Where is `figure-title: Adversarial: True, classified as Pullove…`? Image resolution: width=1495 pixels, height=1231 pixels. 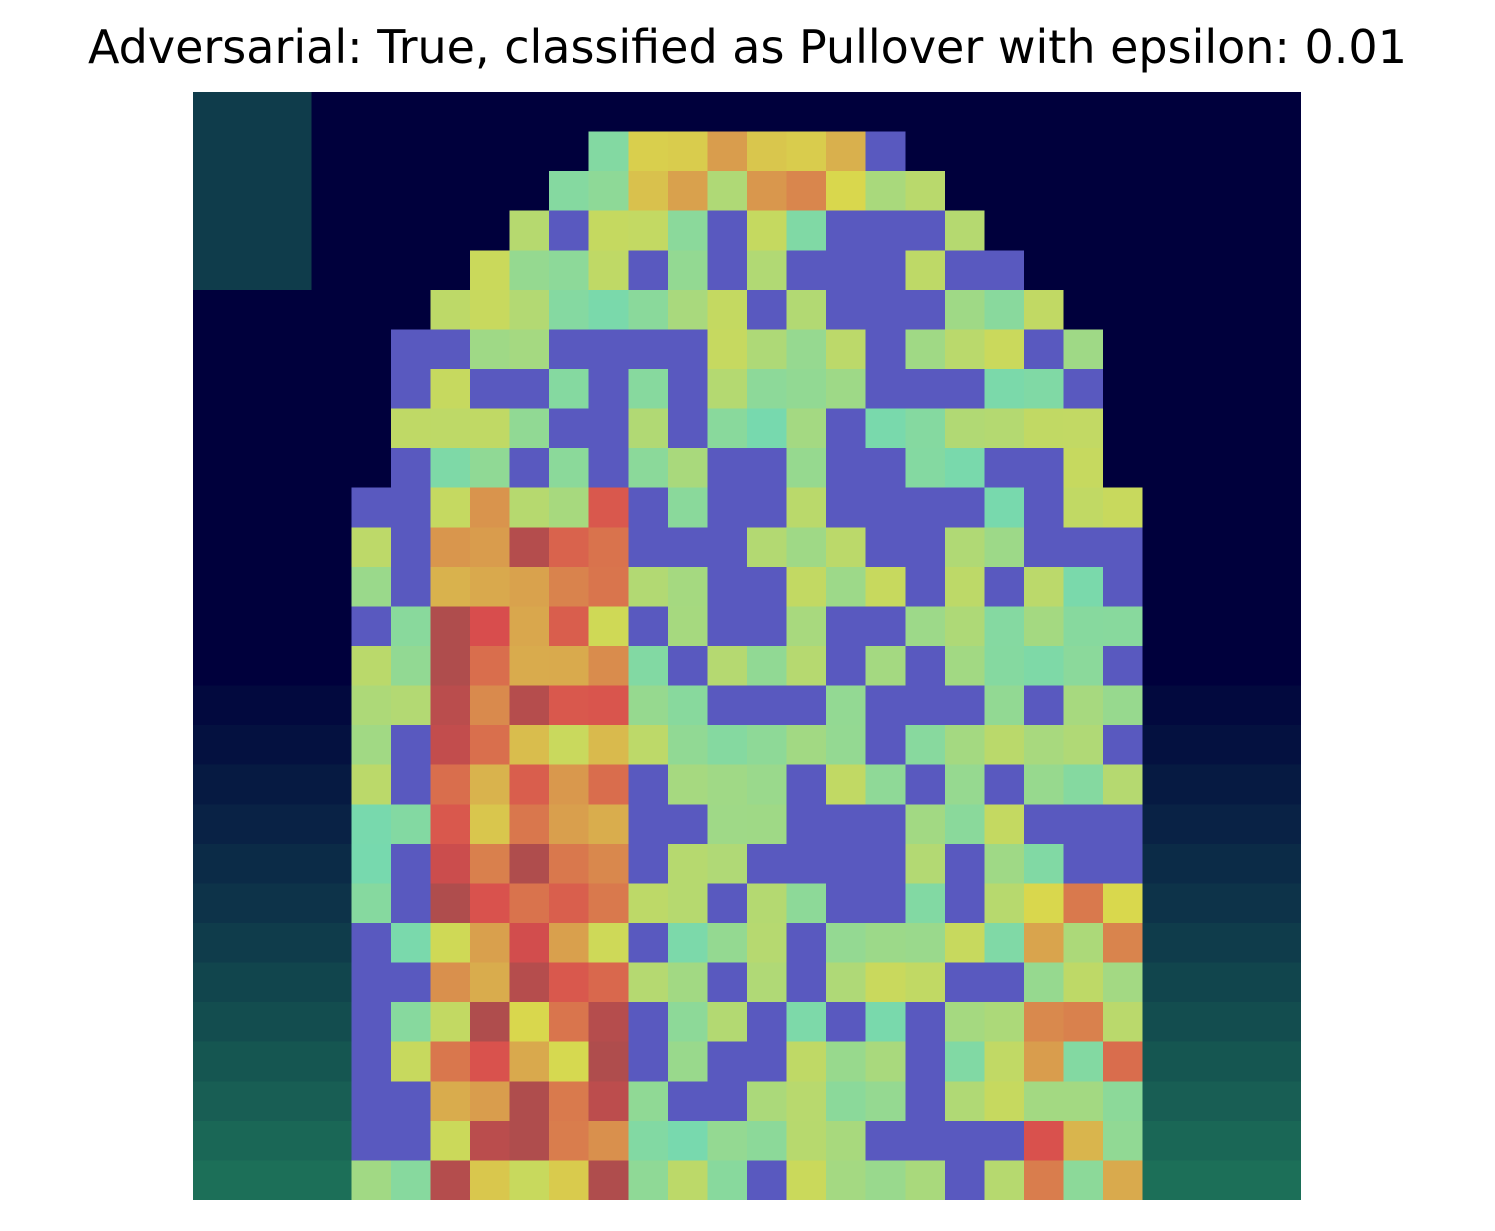 figure-title: Adversarial: True, classified as Pullove… is located at coordinates (747, 47).